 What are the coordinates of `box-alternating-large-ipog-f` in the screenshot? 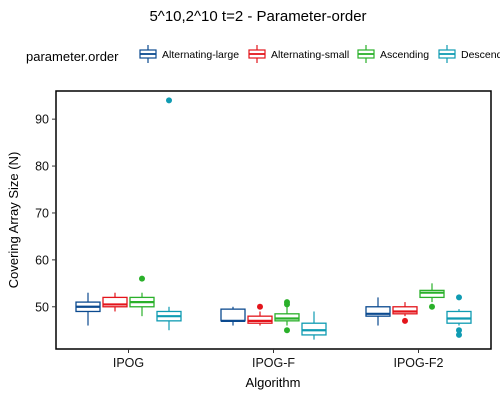 It's located at (233, 316).